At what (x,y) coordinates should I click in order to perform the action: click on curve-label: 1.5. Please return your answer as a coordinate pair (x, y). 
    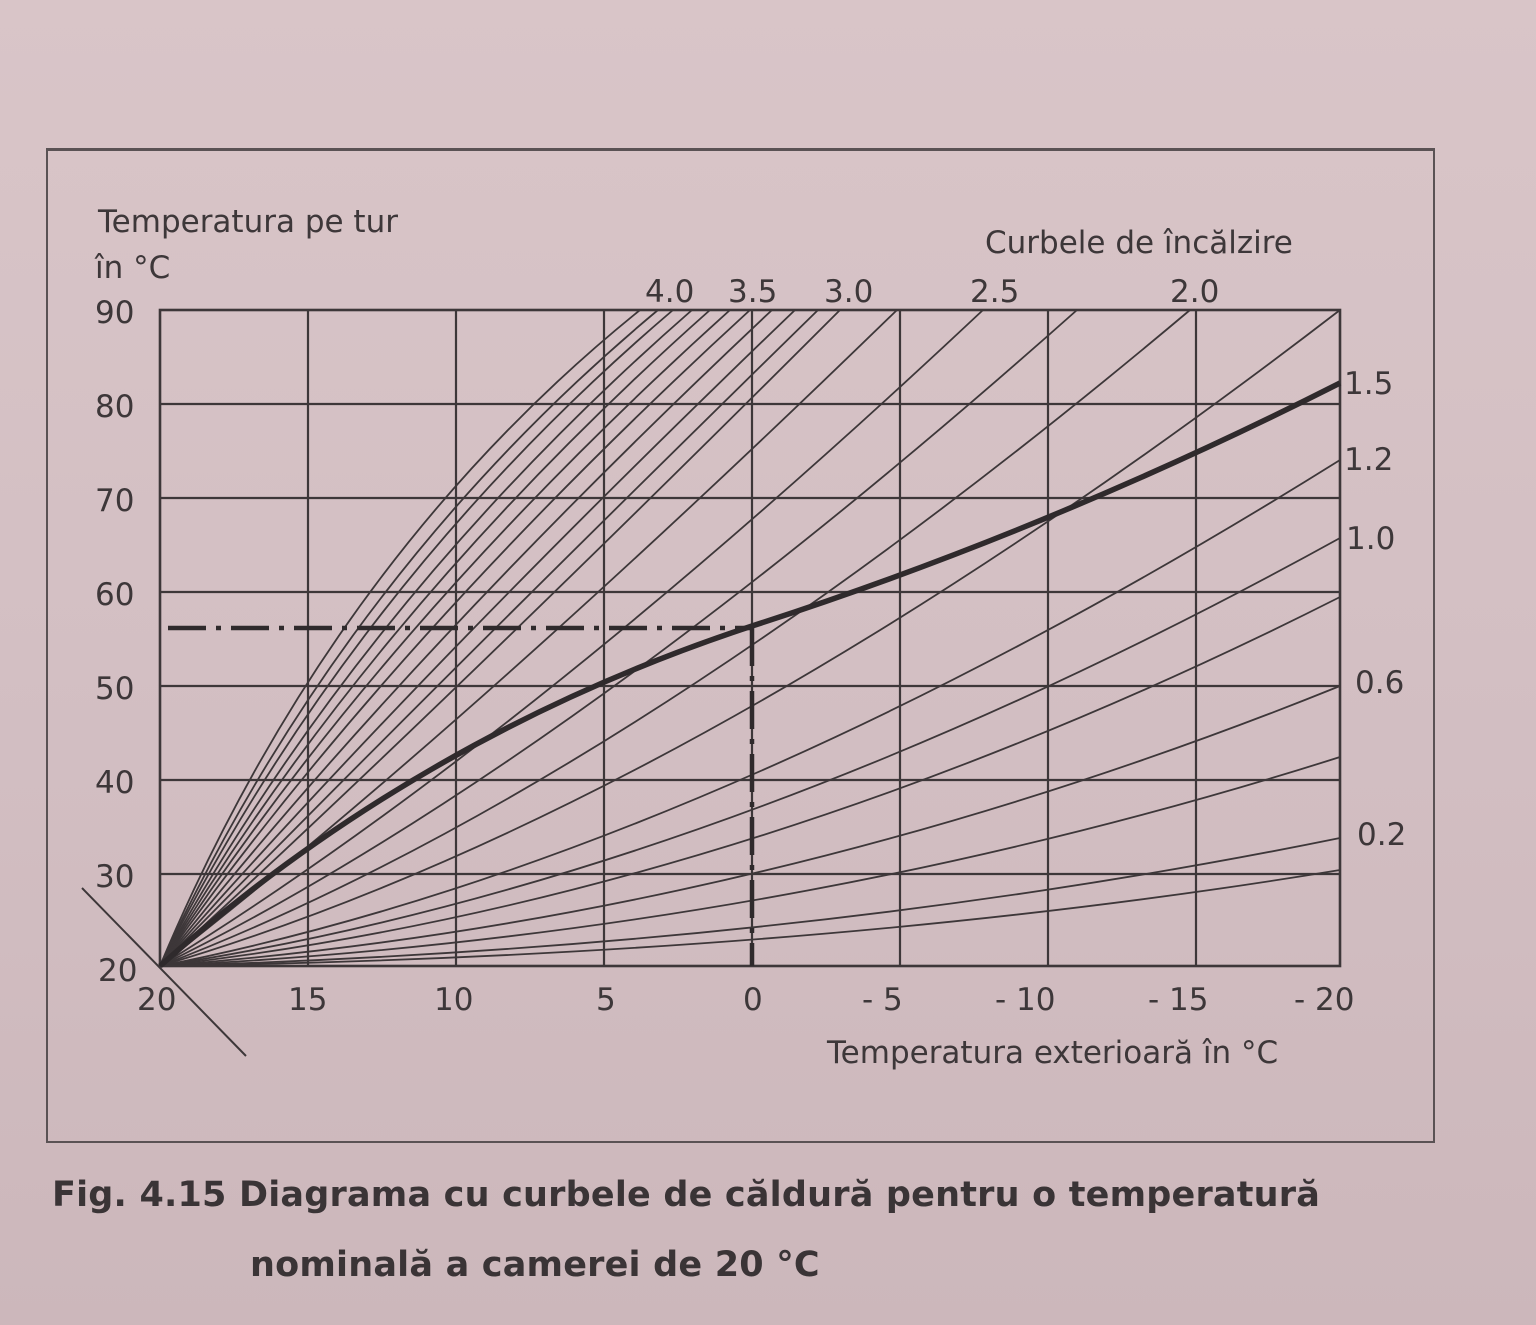
    Looking at the image, I should click on (1368, 384).